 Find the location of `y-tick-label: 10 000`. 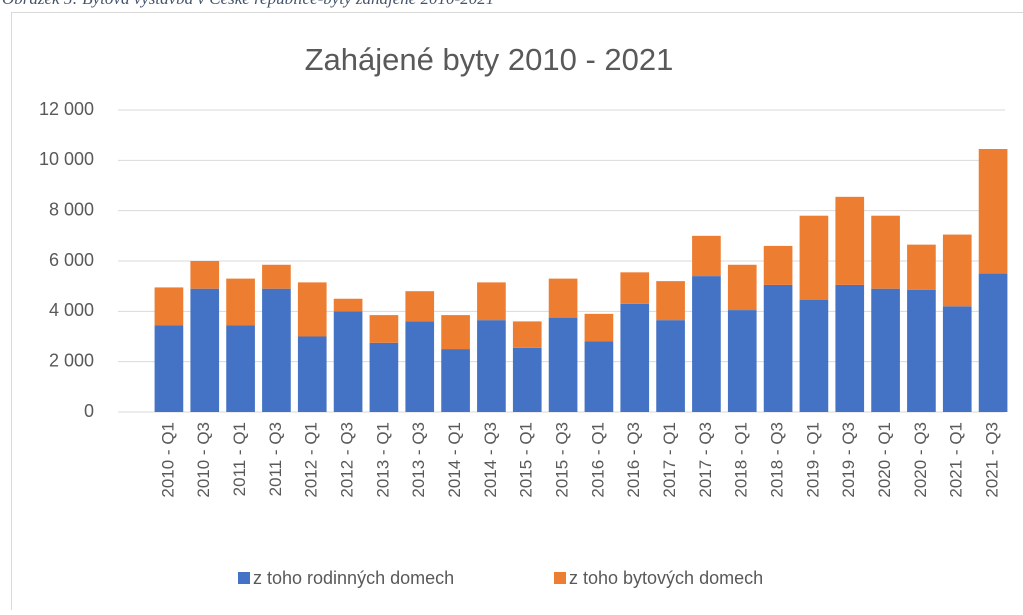

y-tick-label: 10 000 is located at coordinates (66, 159).